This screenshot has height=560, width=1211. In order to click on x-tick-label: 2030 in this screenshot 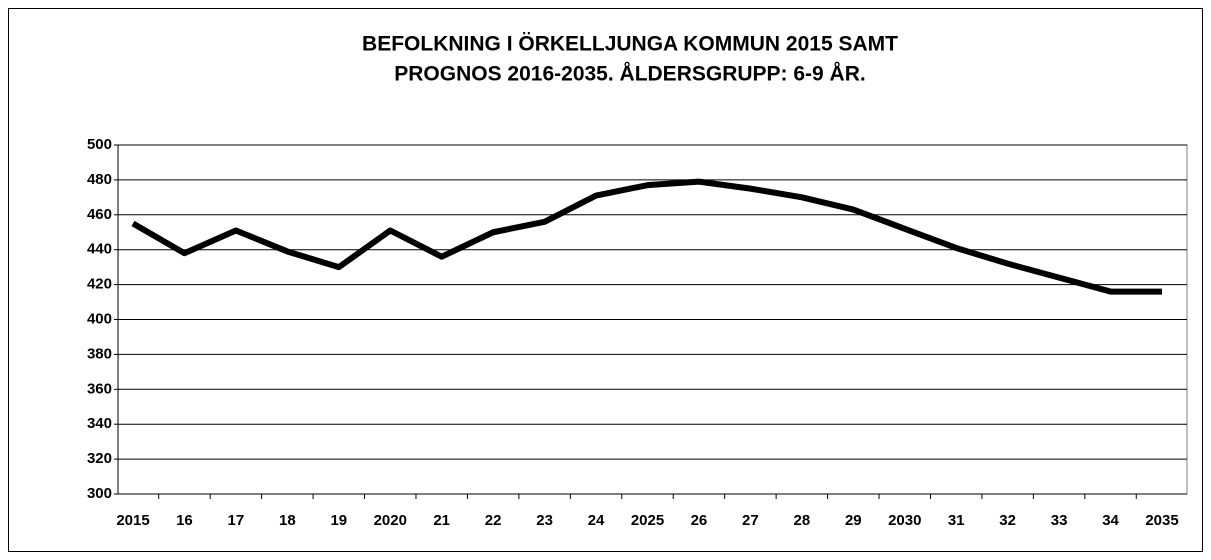, I will do `click(904, 520)`.